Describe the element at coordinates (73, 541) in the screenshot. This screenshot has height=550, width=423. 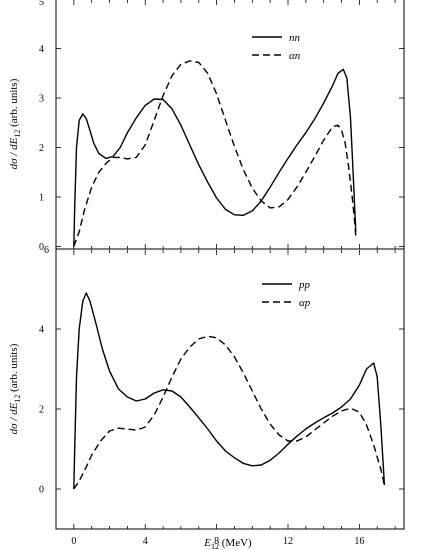
I see `x-tick-label: 0` at that location.